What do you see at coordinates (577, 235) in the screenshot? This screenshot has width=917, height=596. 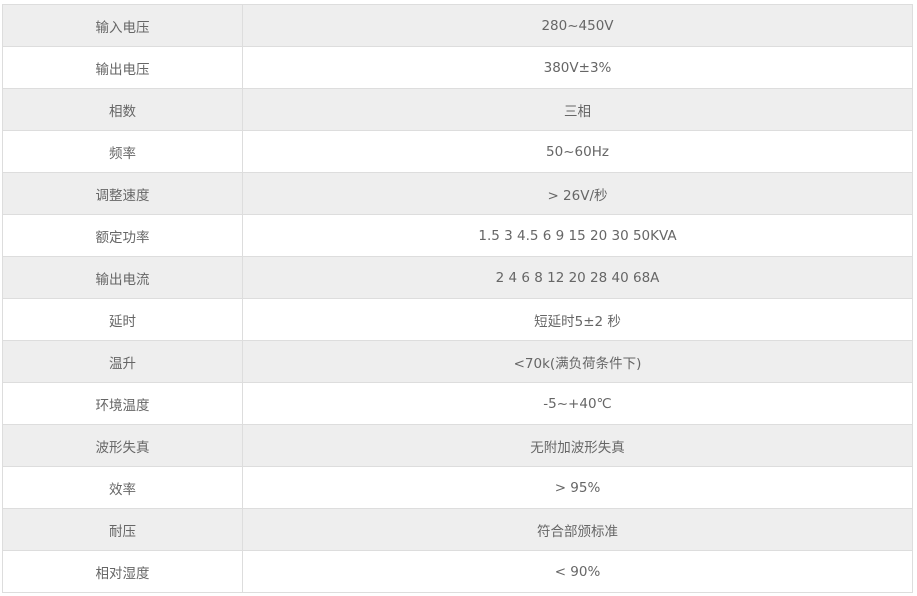 I see `spec-value: 1.5 3 4.5 6 9 15 20 30 50KVA` at bounding box center [577, 235].